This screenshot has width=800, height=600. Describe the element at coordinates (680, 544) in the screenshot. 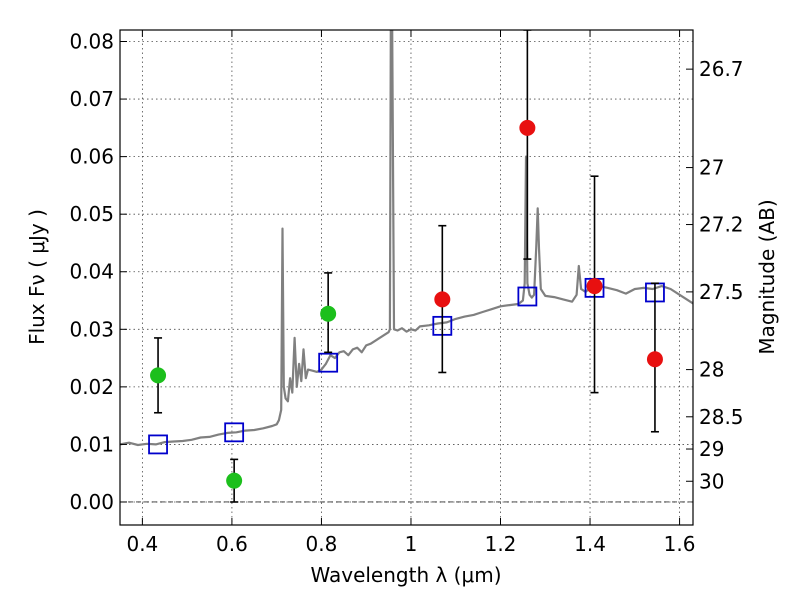

I see `x-tick-label: 1.6` at that location.